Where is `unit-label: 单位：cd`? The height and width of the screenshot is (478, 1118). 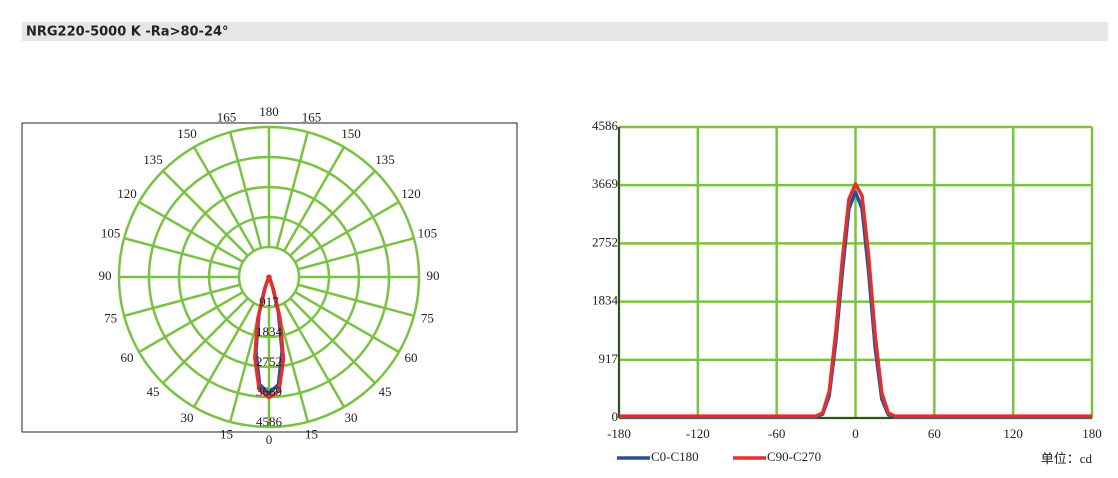 unit-label: 单位：cd is located at coordinates (1067, 458).